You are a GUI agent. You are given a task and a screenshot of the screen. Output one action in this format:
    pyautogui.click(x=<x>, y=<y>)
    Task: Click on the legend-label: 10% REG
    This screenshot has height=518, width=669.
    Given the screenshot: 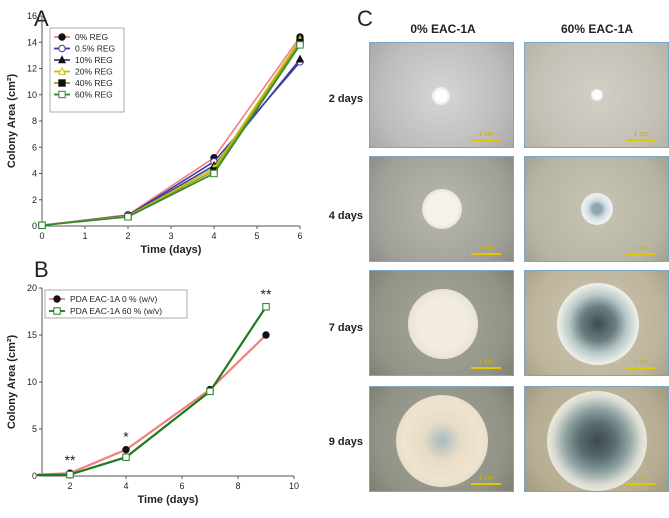 What is the action you would take?
    pyautogui.click(x=94, y=60)
    